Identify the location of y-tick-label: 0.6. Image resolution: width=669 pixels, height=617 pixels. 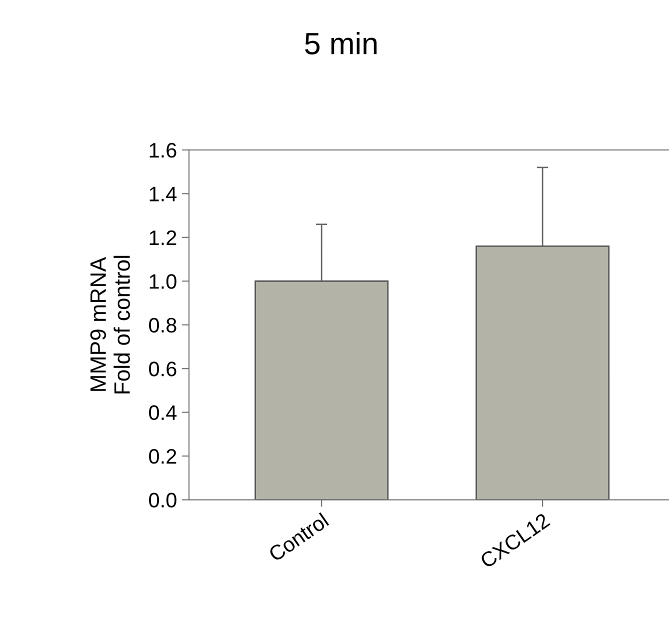
(162, 369).